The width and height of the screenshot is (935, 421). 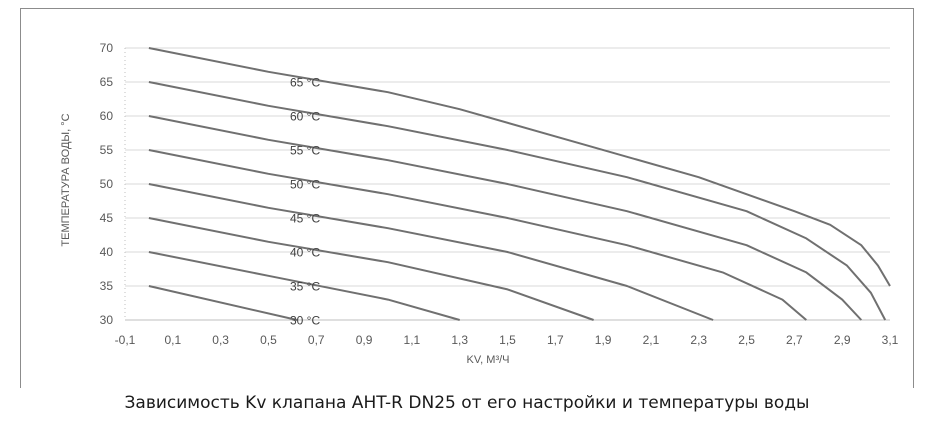 I want to click on x-tick-label: 2,9, so click(x=842, y=340).